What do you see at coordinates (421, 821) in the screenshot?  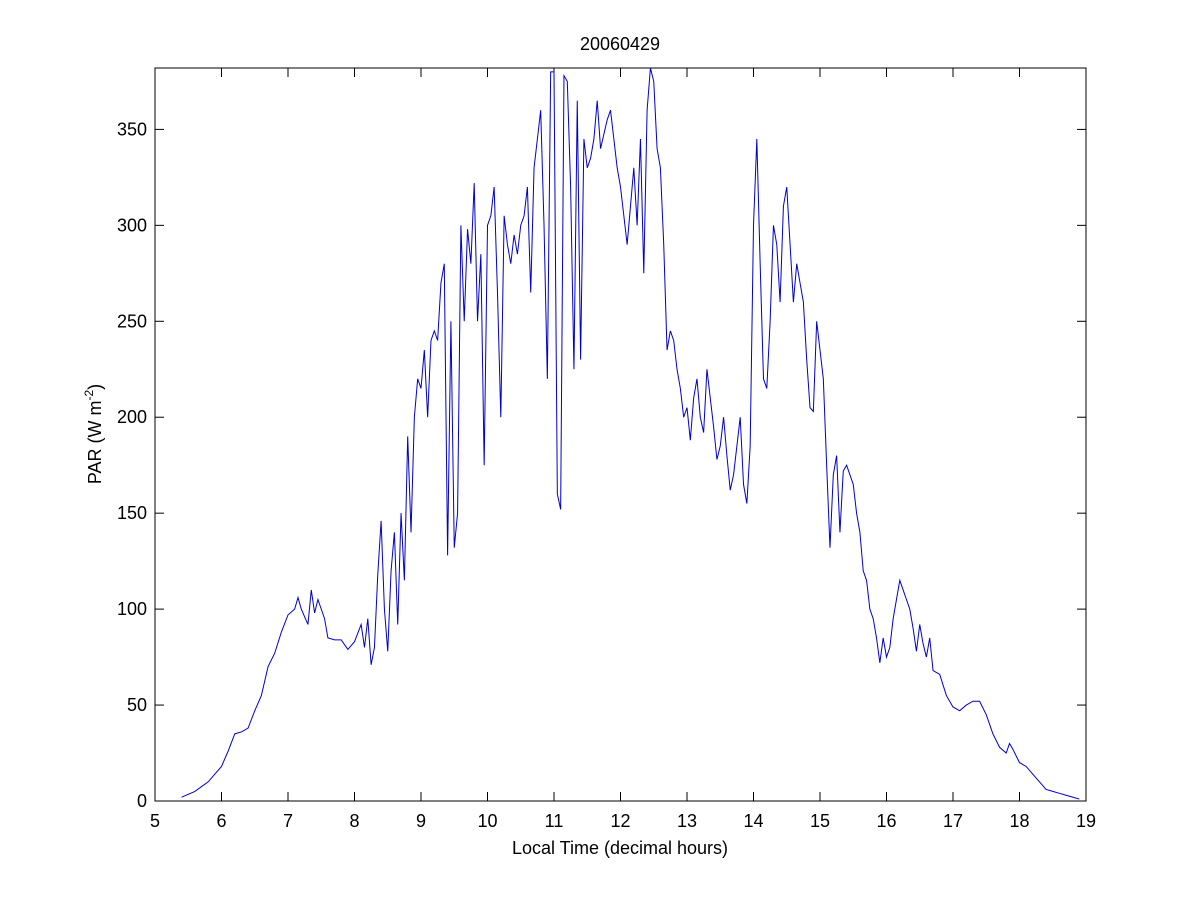 I see `x-tick-label: 9` at bounding box center [421, 821].